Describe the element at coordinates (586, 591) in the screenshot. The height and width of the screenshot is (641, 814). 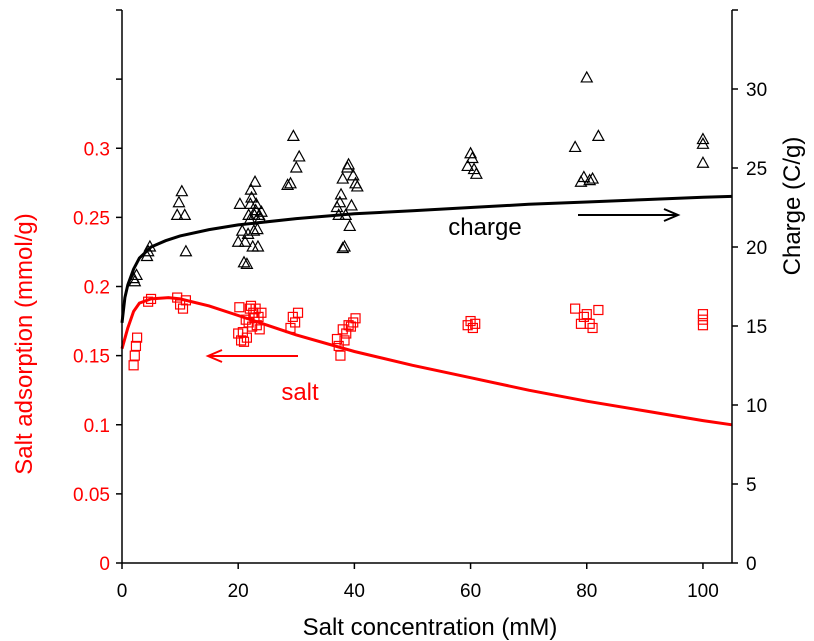
I see `x-tick-label: 80` at that location.